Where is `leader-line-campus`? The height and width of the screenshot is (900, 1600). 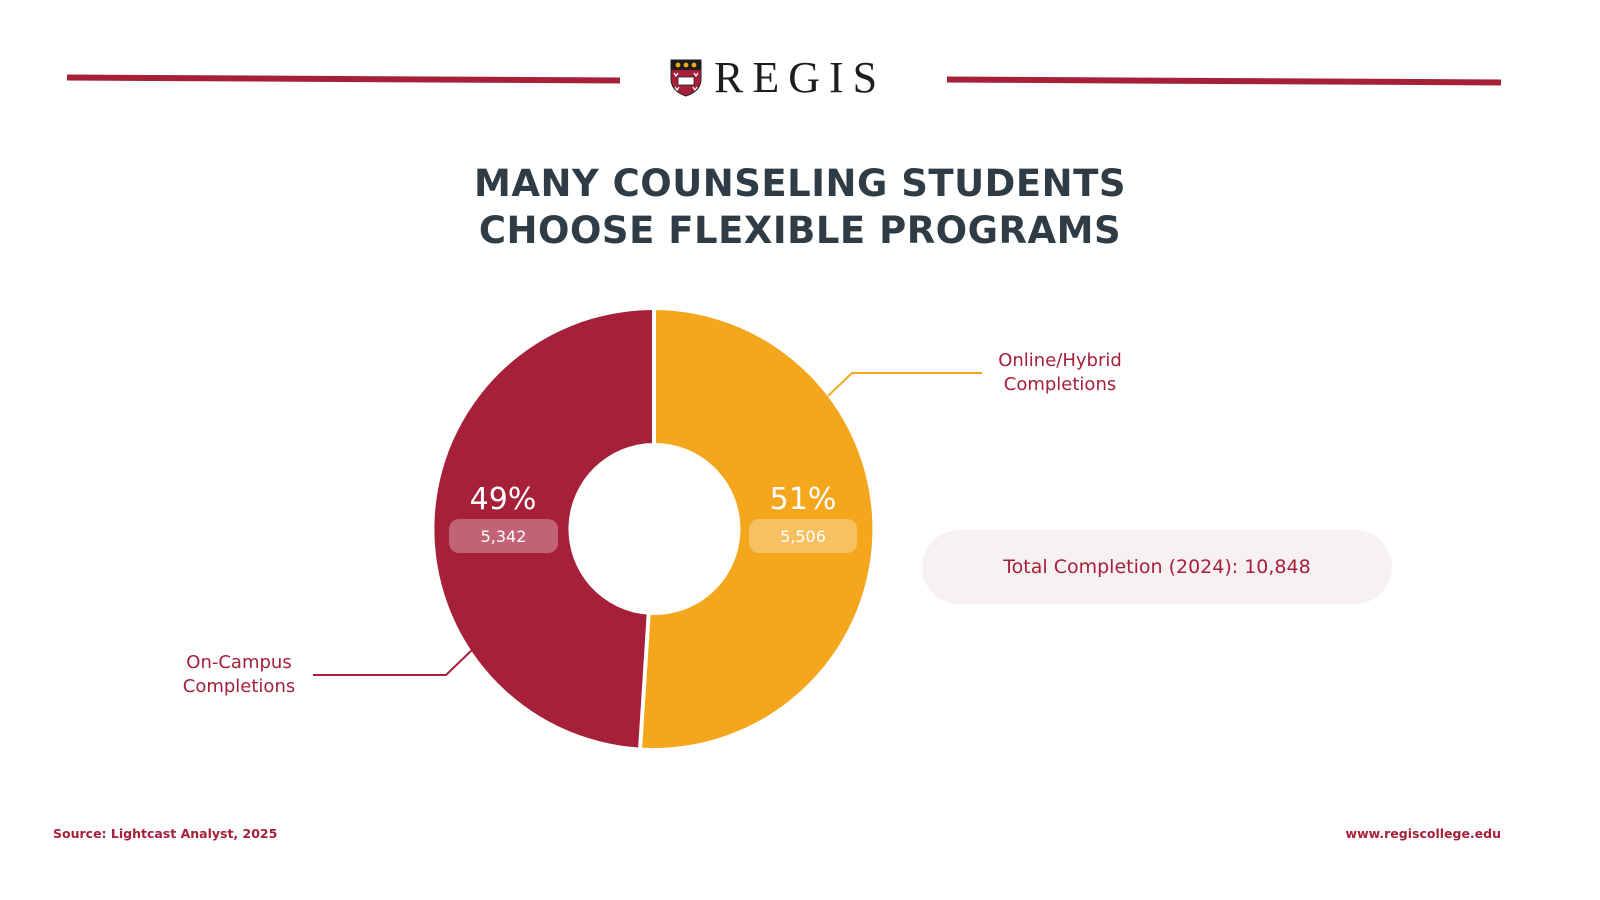
leader-line-campus is located at coordinates (393, 662).